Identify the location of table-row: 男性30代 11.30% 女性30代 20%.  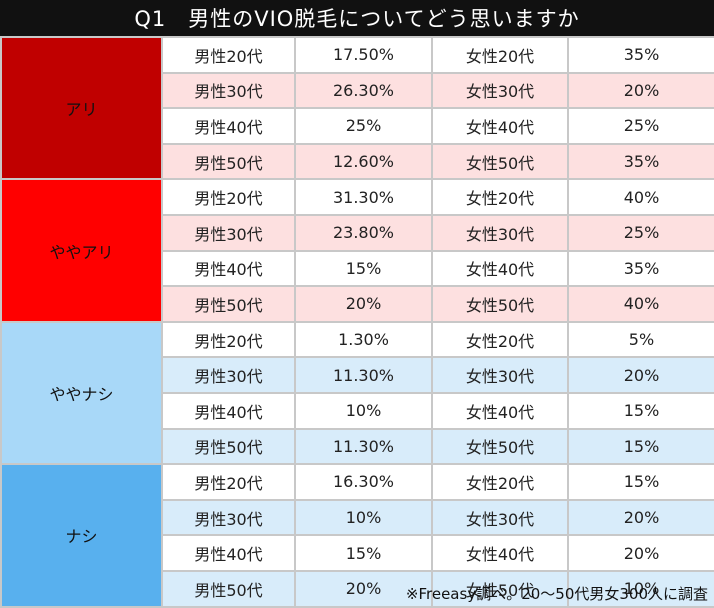
(357, 375).